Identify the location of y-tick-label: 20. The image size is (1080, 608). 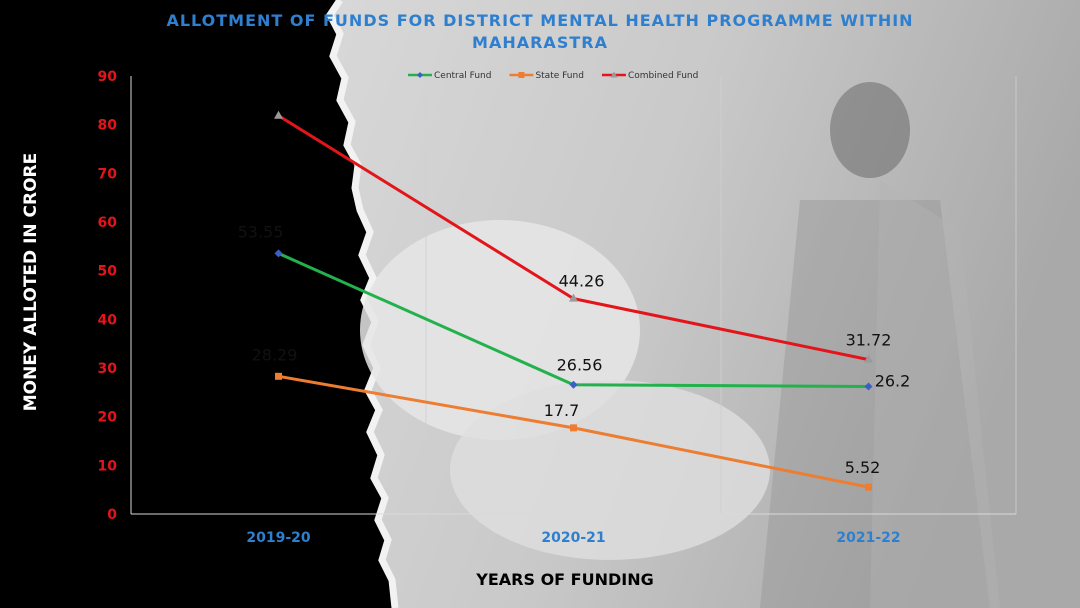
(108, 418).